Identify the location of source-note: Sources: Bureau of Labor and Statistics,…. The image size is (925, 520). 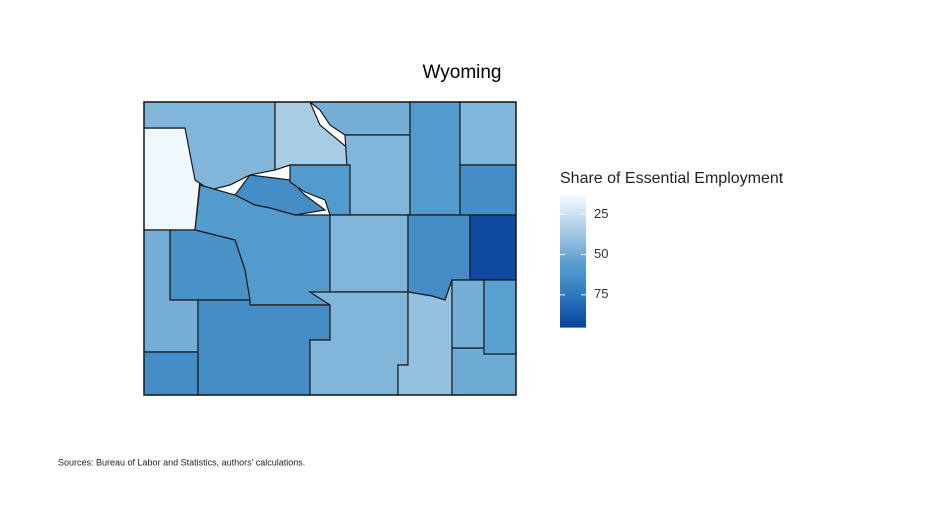
(181, 462).